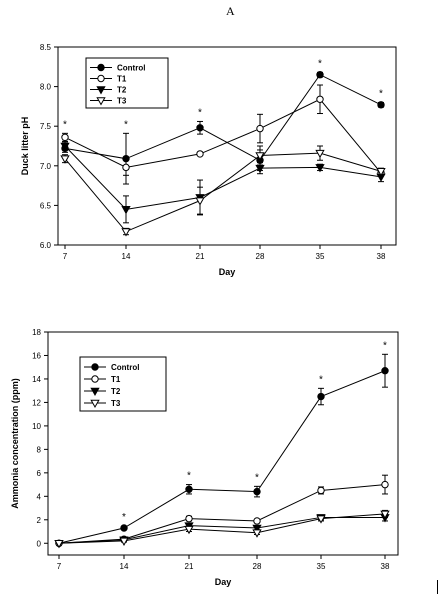 Image resolution: width=445 pixels, height=602 pixels. What do you see at coordinates (46, 87) in the screenshot?
I see `y-tick-label: 8.0` at bounding box center [46, 87].